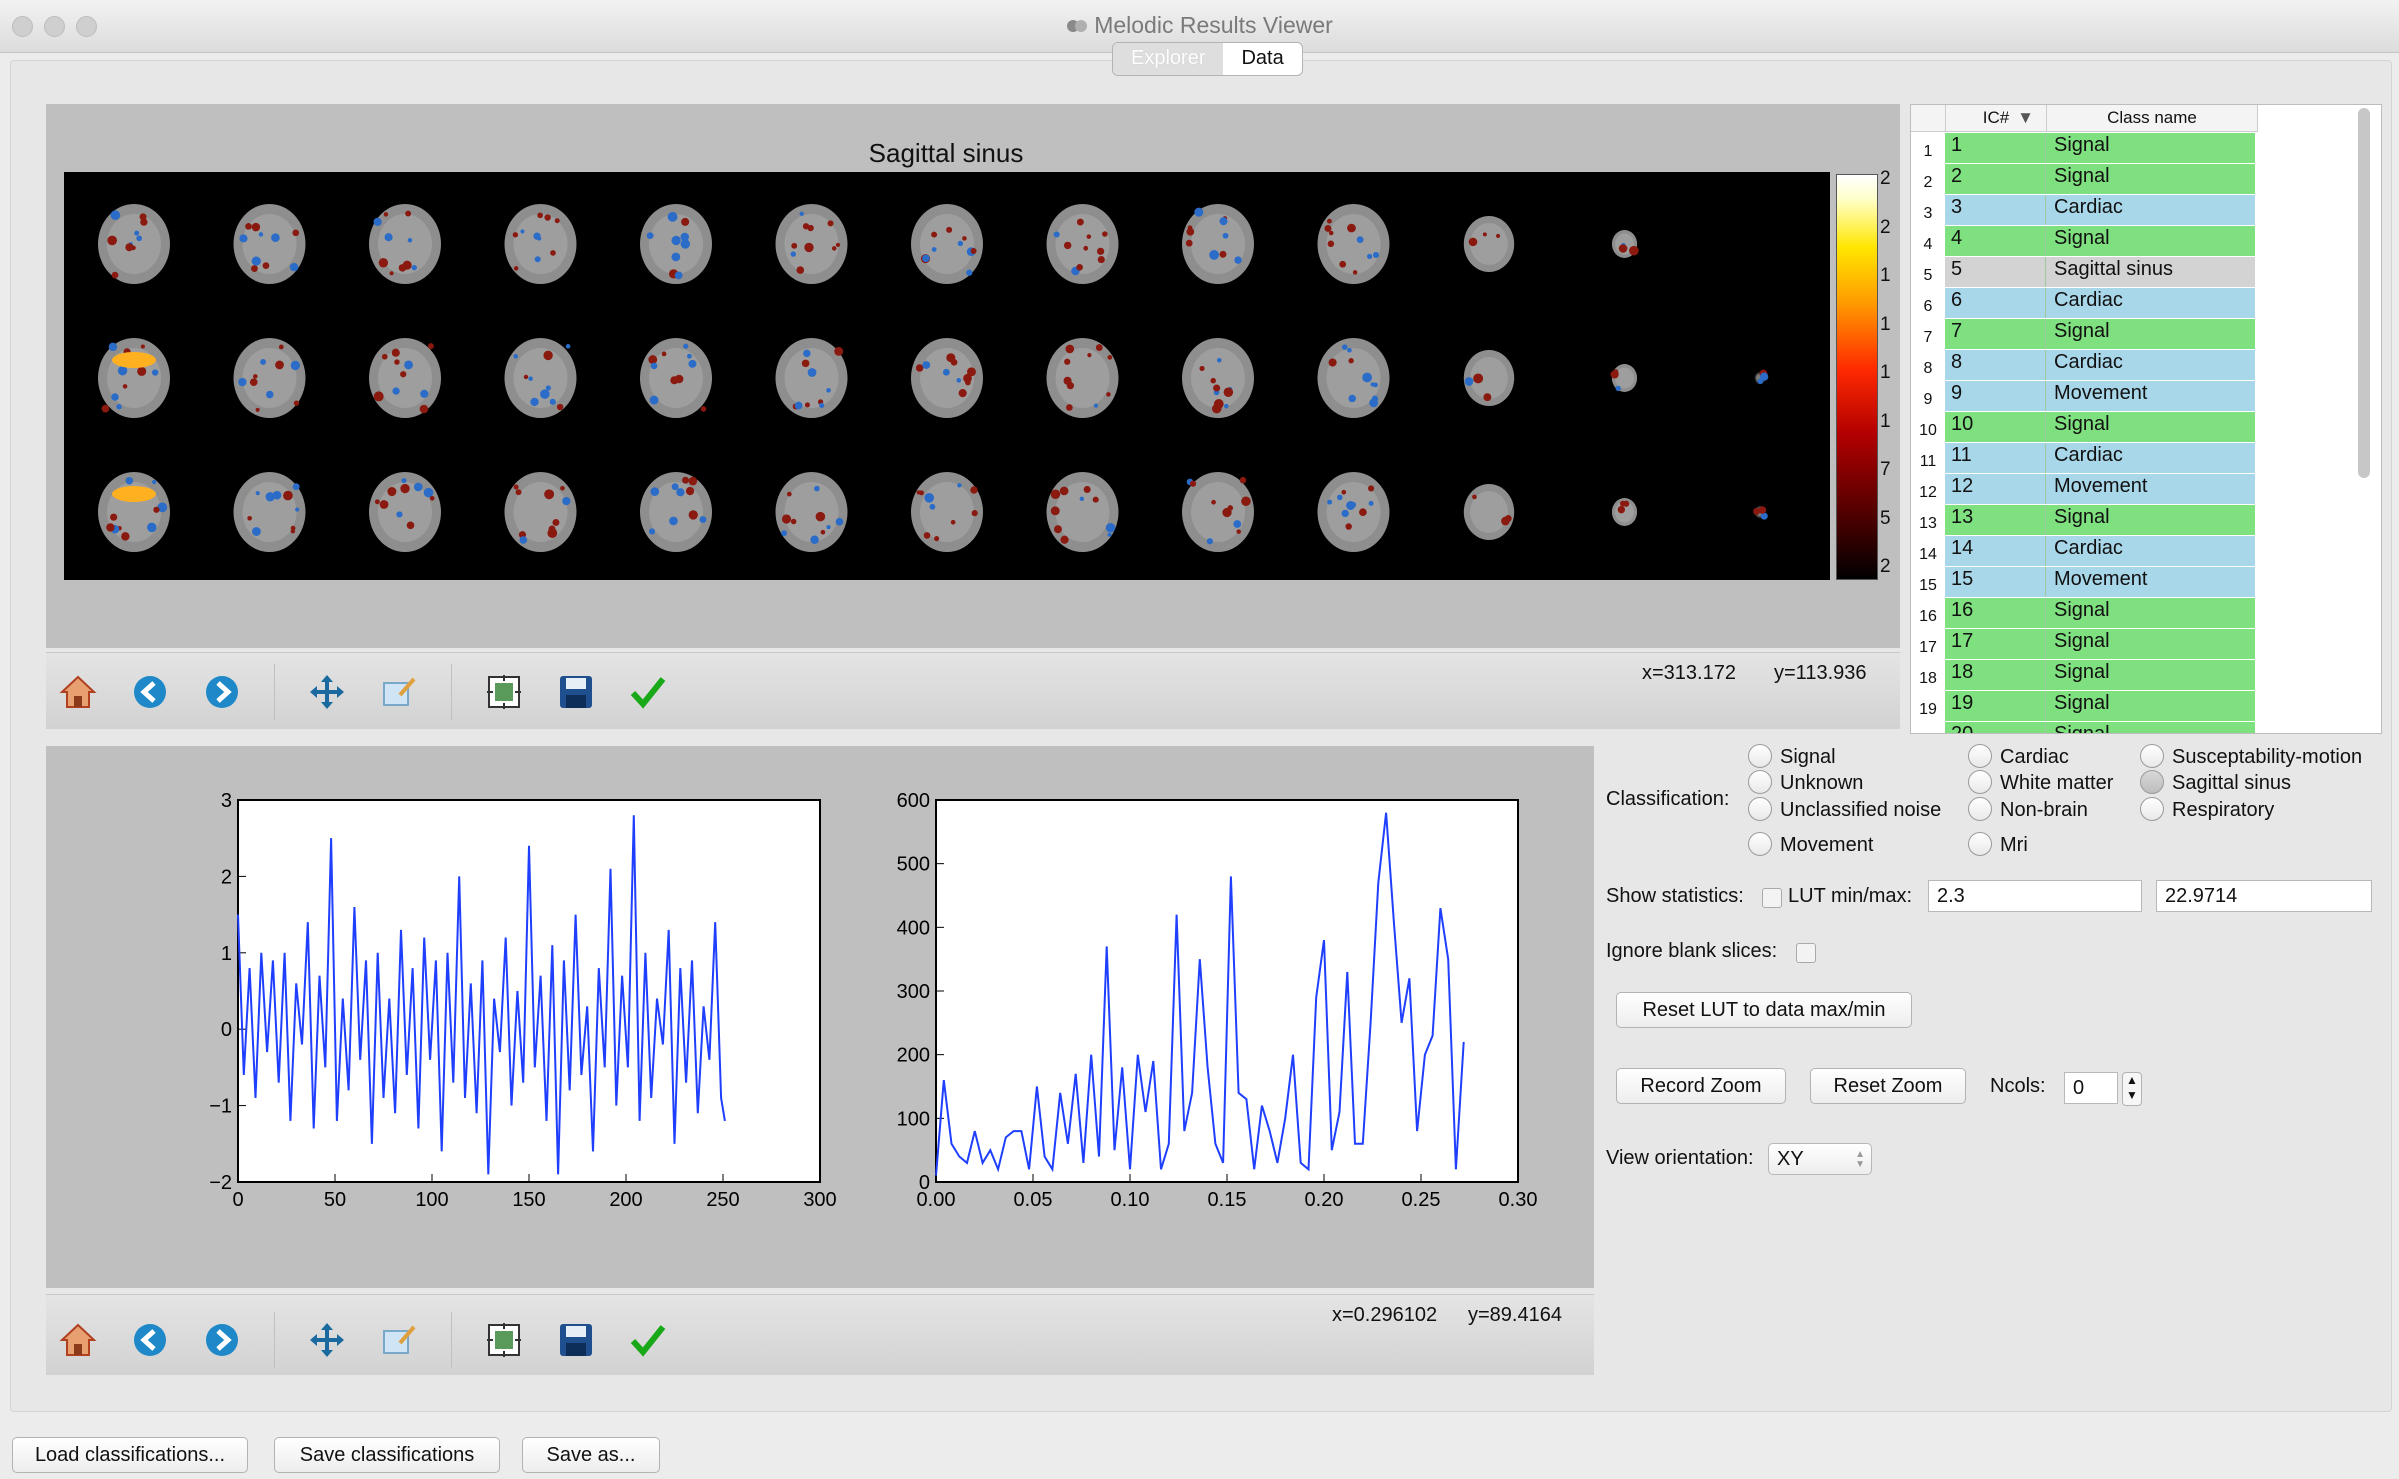 The image size is (2399, 1479). Describe the element at coordinates (1995, 706) in the screenshot. I see `ic-cell: 19` at that location.